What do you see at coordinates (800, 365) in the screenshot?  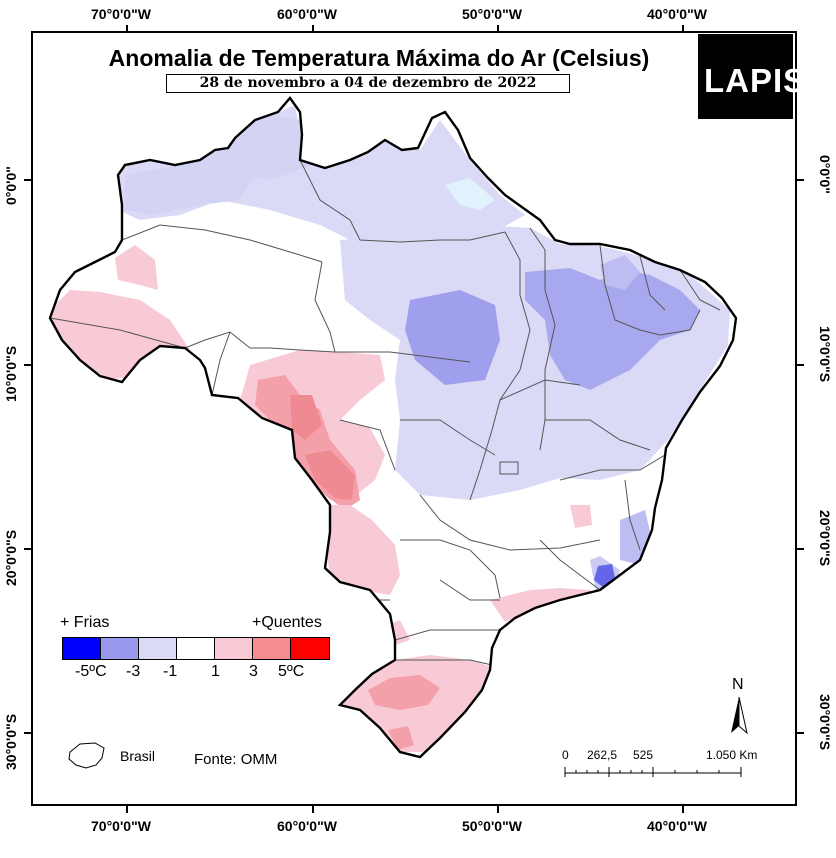 I see `tick-right-10s` at bounding box center [800, 365].